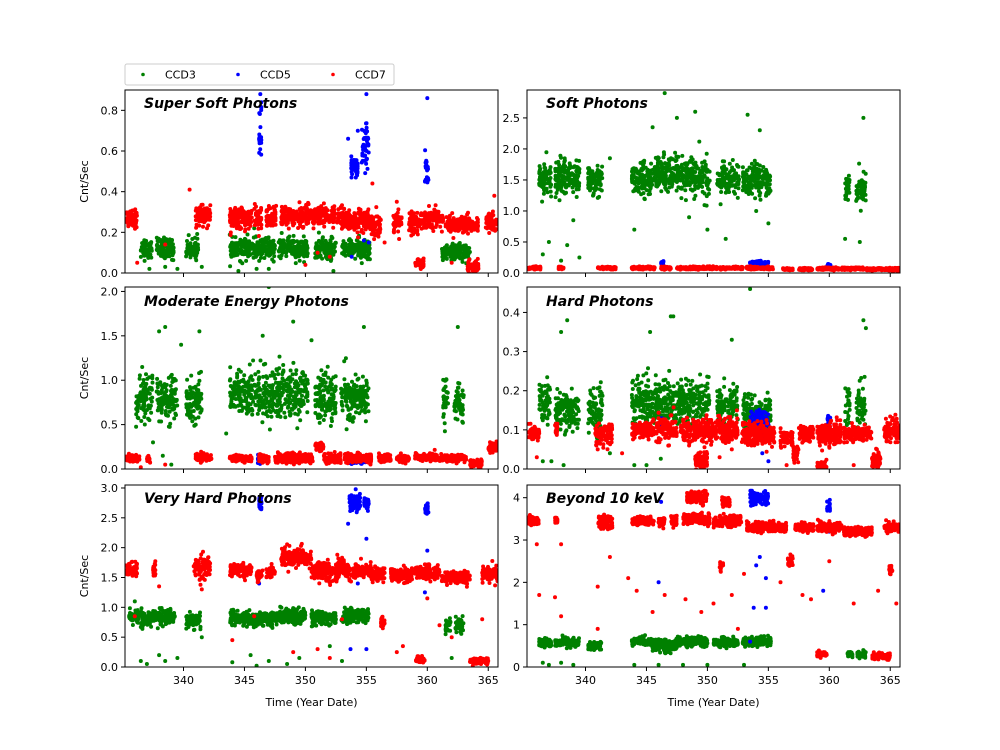 This screenshot has width=1000, height=750. I want to click on series-ccd5, so click(344, 175).